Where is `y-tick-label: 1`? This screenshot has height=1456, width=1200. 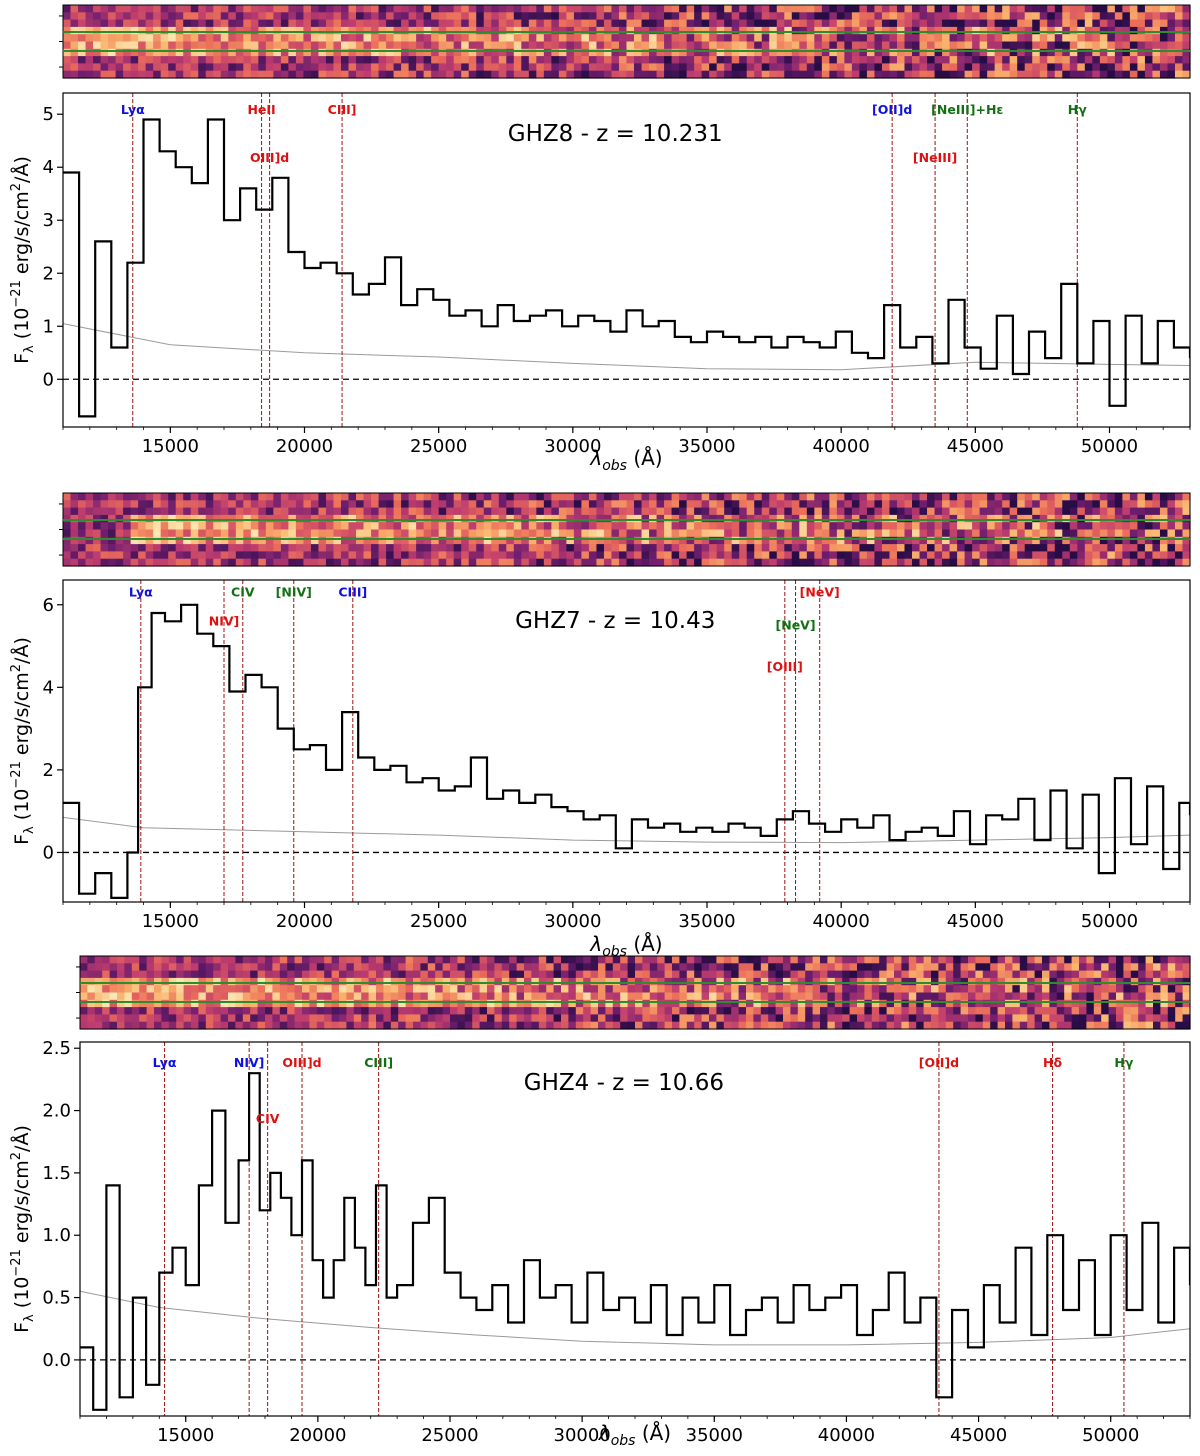
y-tick-label: 1 is located at coordinates (48, 326).